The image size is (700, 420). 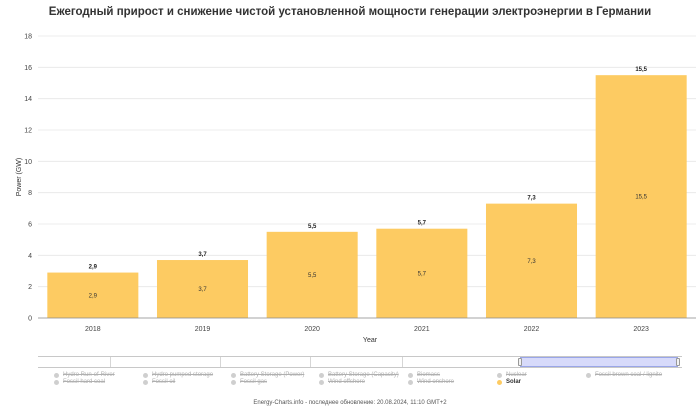 What do you see at coordinates (19, 177) in the screenshot?
I see `y-axis-label: Power (GW)` at bounding box center [19, 177].